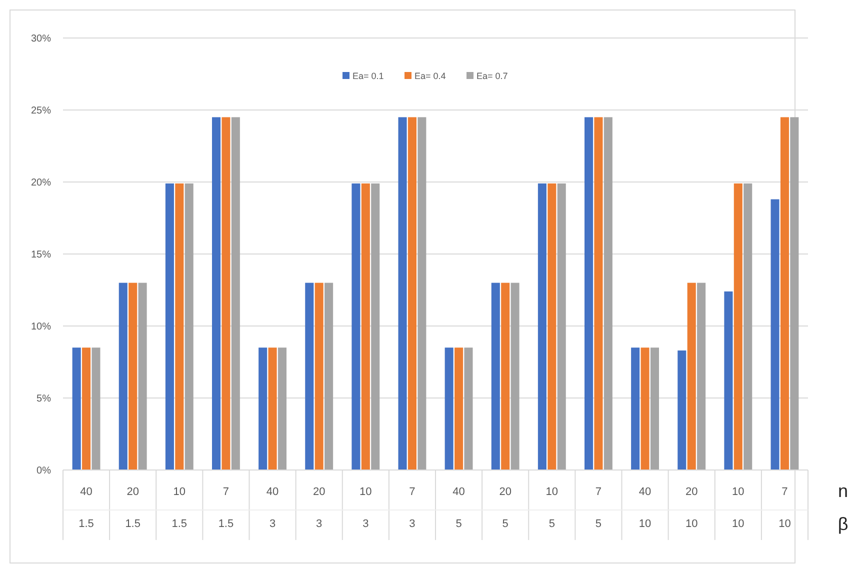  Describe the element at coordinates (843, 491) in the screenshot. I see `text: n` at that location.